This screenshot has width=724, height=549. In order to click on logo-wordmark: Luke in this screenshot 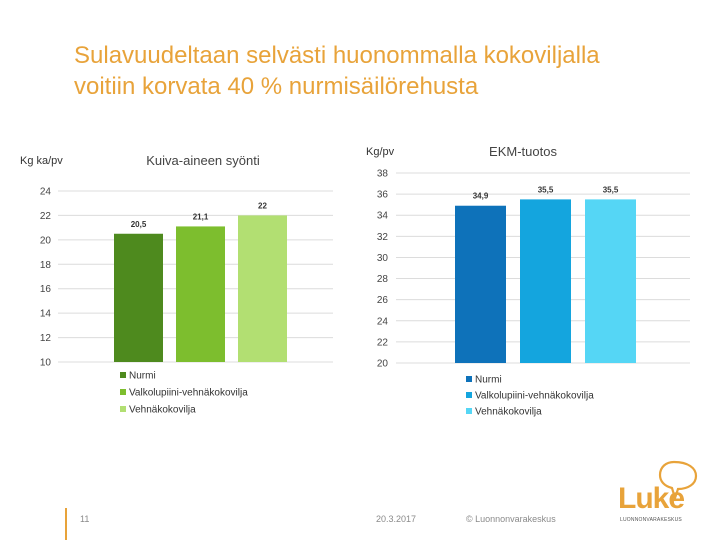, I will do `click(651, 498)`.